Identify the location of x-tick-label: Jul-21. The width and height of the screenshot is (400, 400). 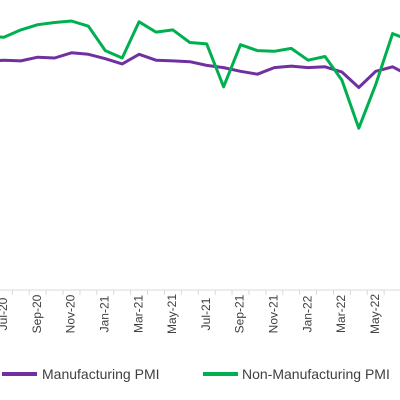
(206, 313).